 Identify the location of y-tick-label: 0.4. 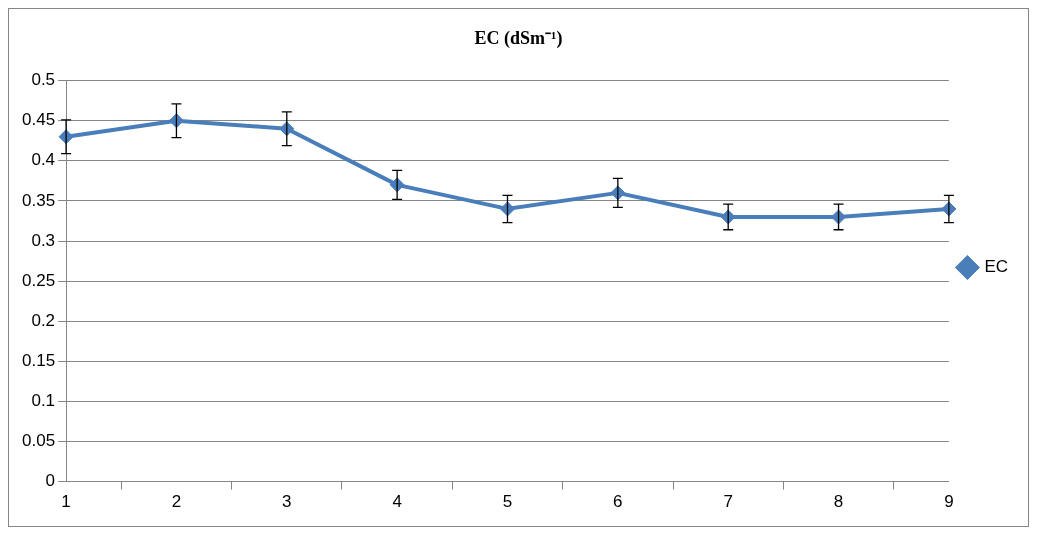
(43, 160).